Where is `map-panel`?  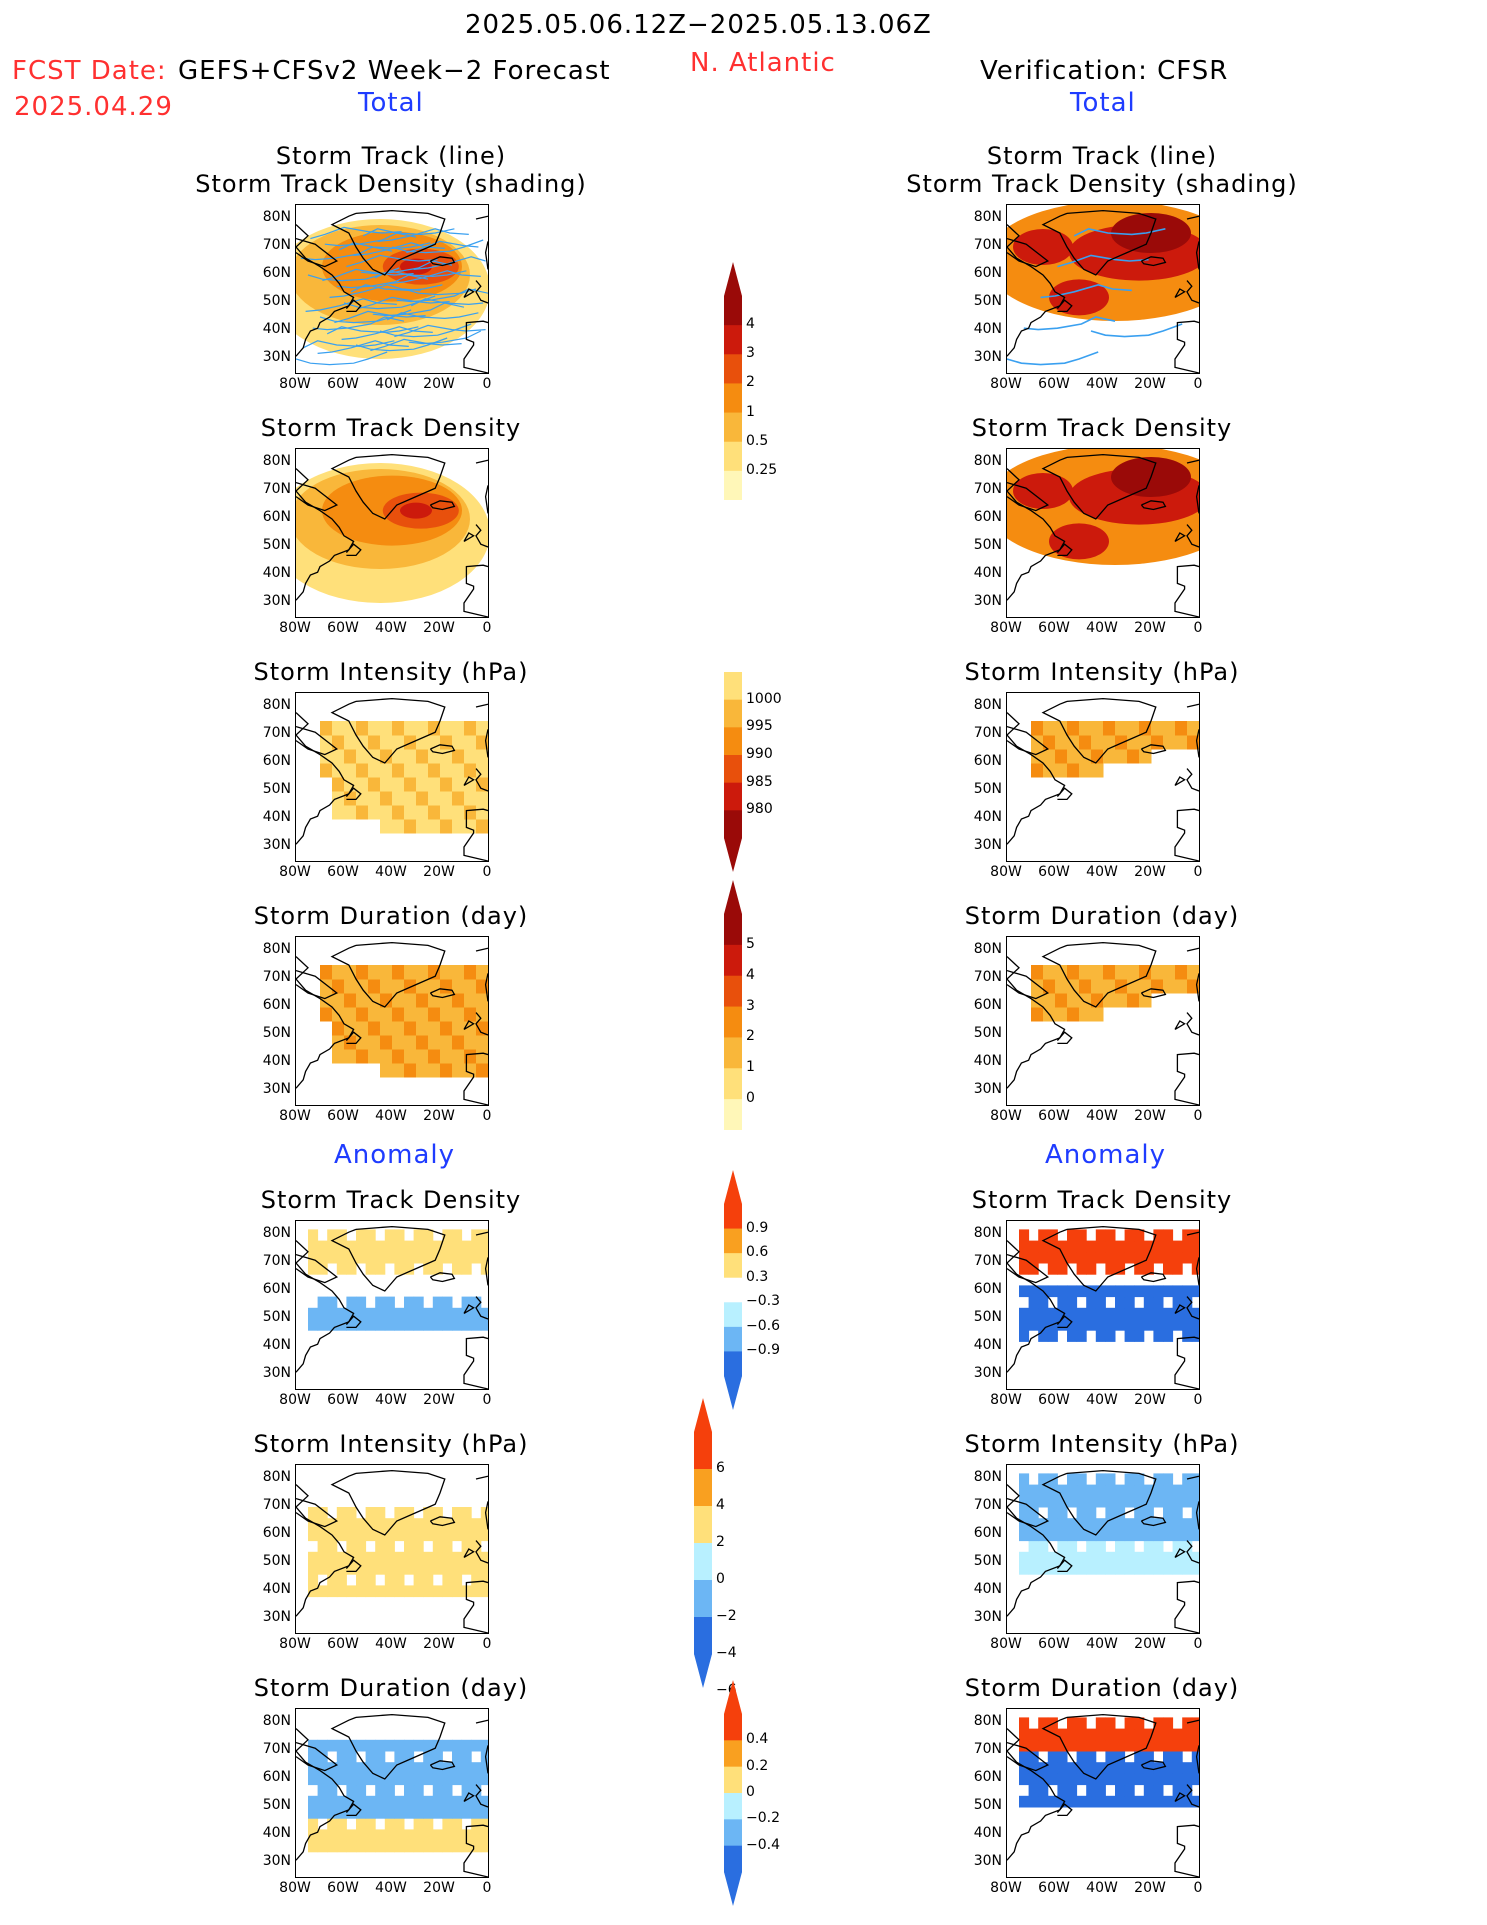 map-panel is located at coordinates (392, 1305).